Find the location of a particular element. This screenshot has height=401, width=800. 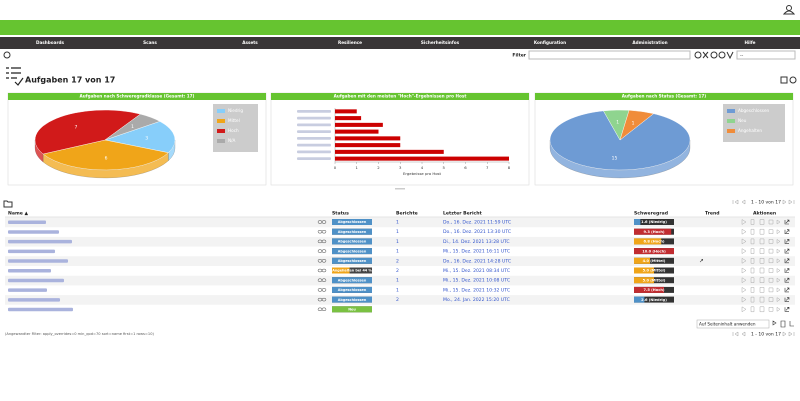

column-header: Letzter Bericht is located at coordinates (463, 214).